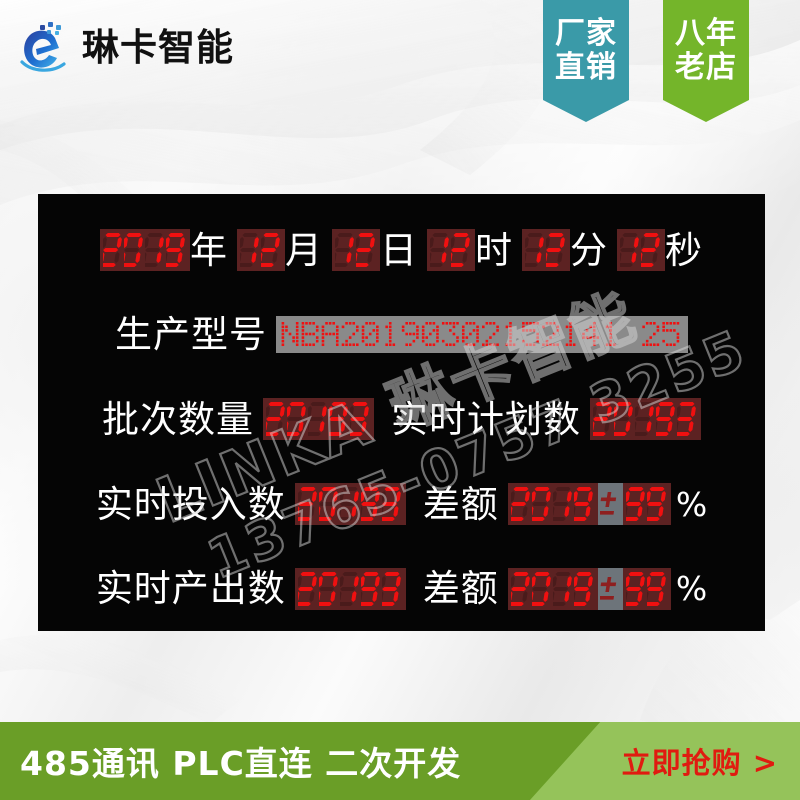  I want to click on led-row-model: 生产型号, so click(401, 335).